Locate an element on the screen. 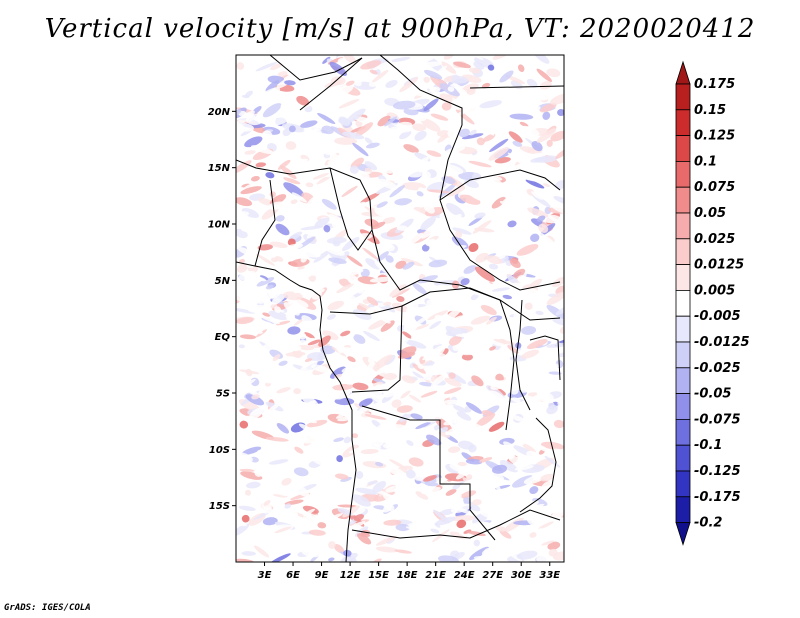 This screenshot has width=800, height=618. colorbar-label: 0.05 is located at coordinates (710, 213).